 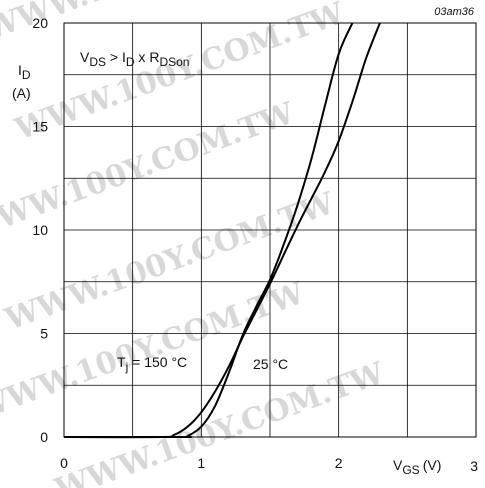 What do you see at coordinates (454, 12) in the screenshot?
I see `figure-code: 03am36` at bounding box center [454, 12].